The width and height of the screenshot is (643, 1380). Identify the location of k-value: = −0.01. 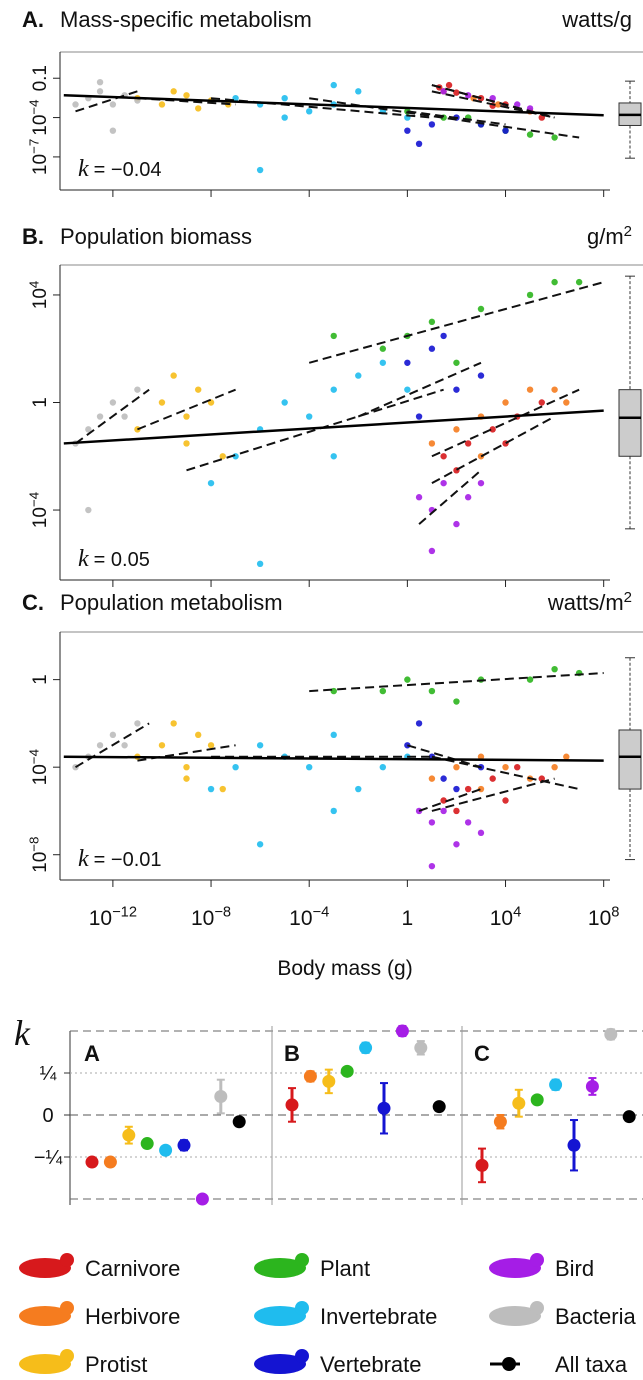
(128, 860).